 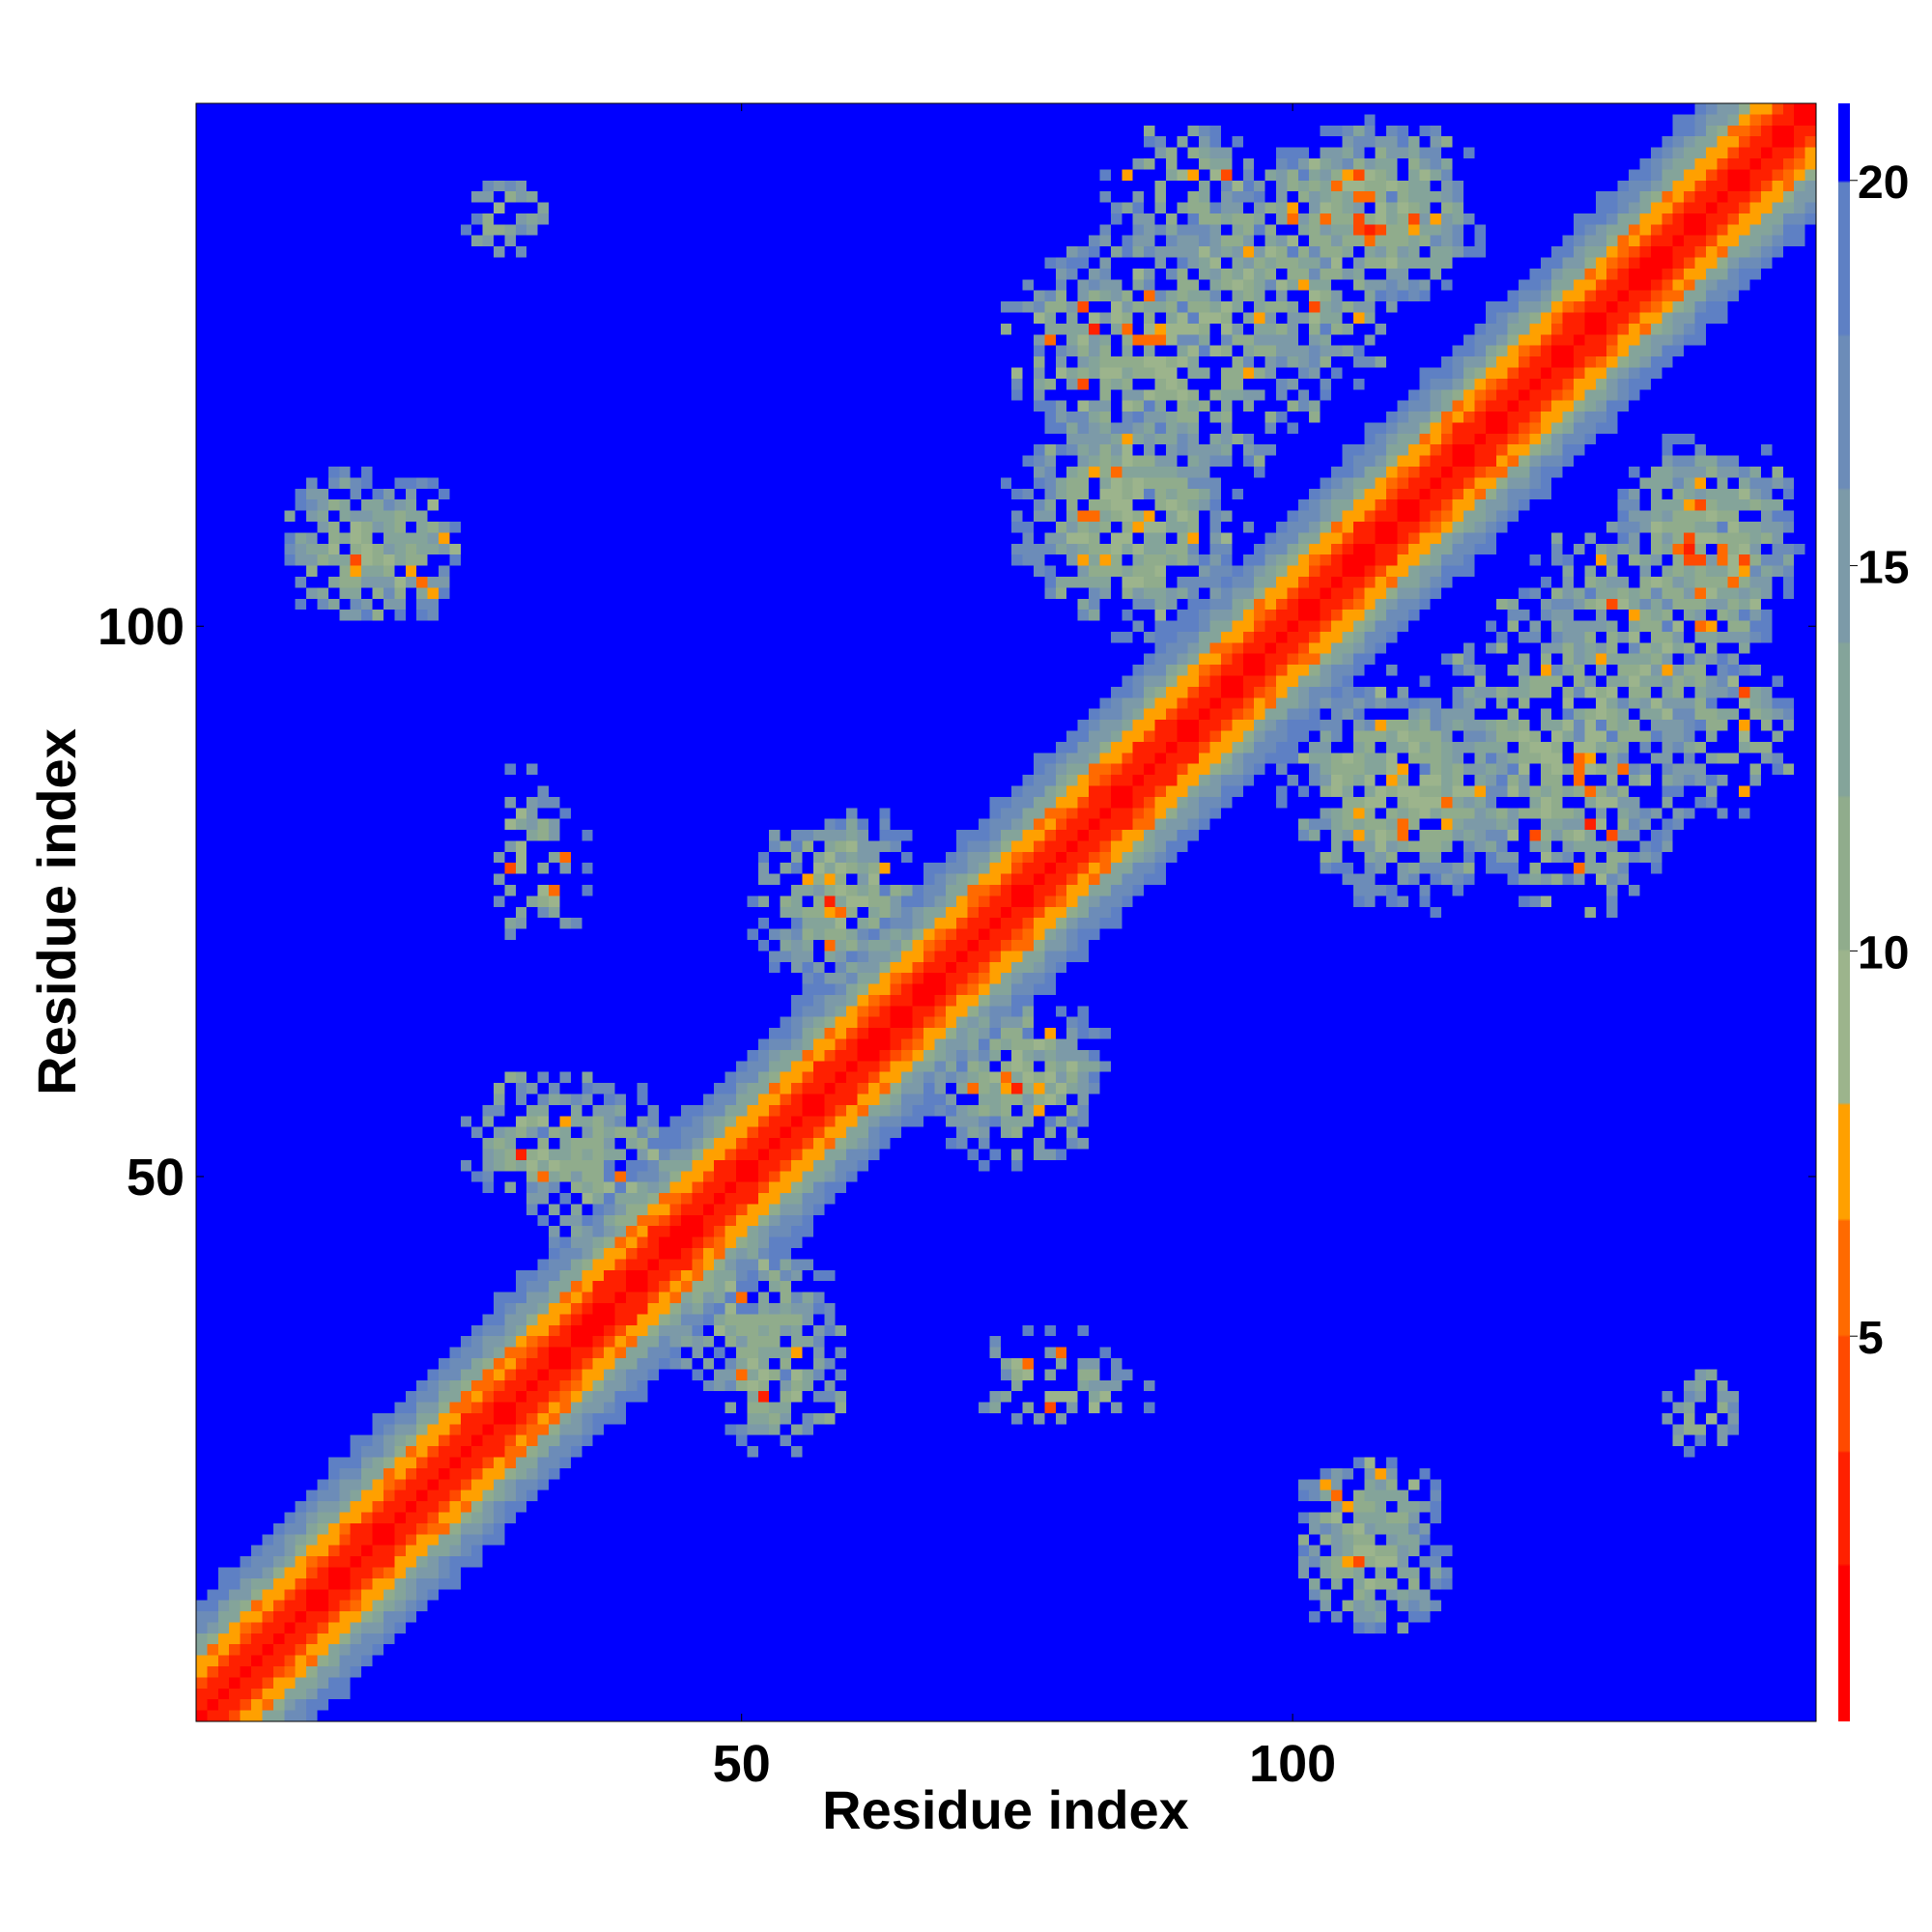 What do you see at coordinates (1883, 953) in the screenshot?
I see `colorbar-tick-label: 10` at bounding box center [1883, 953].